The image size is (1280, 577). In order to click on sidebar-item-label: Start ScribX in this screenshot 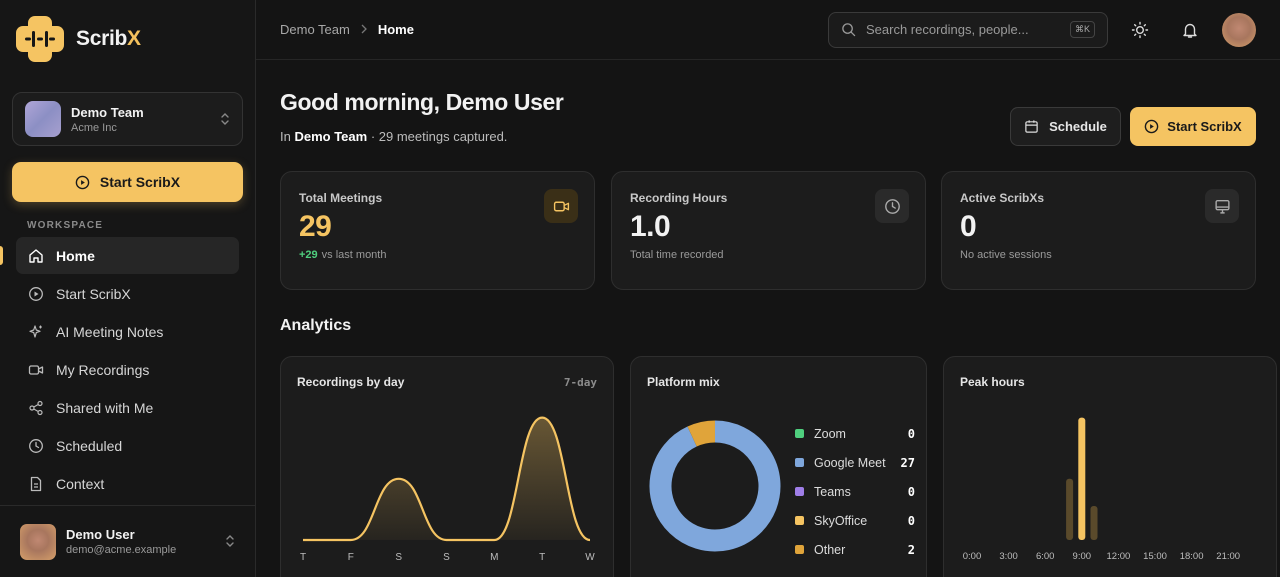, I will do `click(93, 293)`.